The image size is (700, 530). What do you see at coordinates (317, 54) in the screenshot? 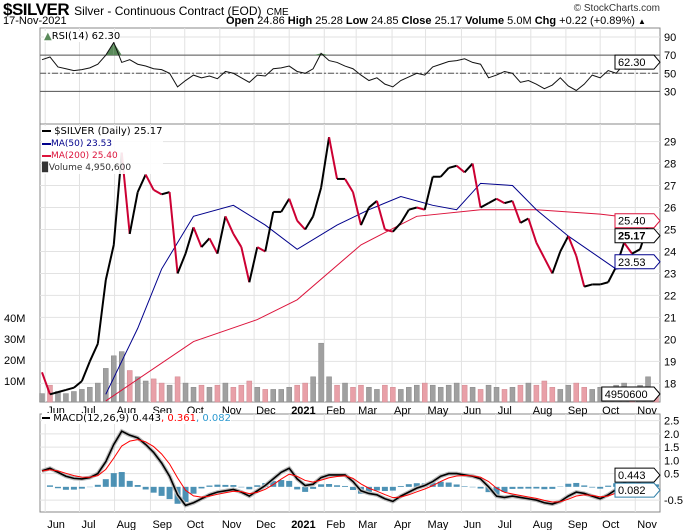
I see `rsi-overbought-fill` at bounding box center [317, 54].